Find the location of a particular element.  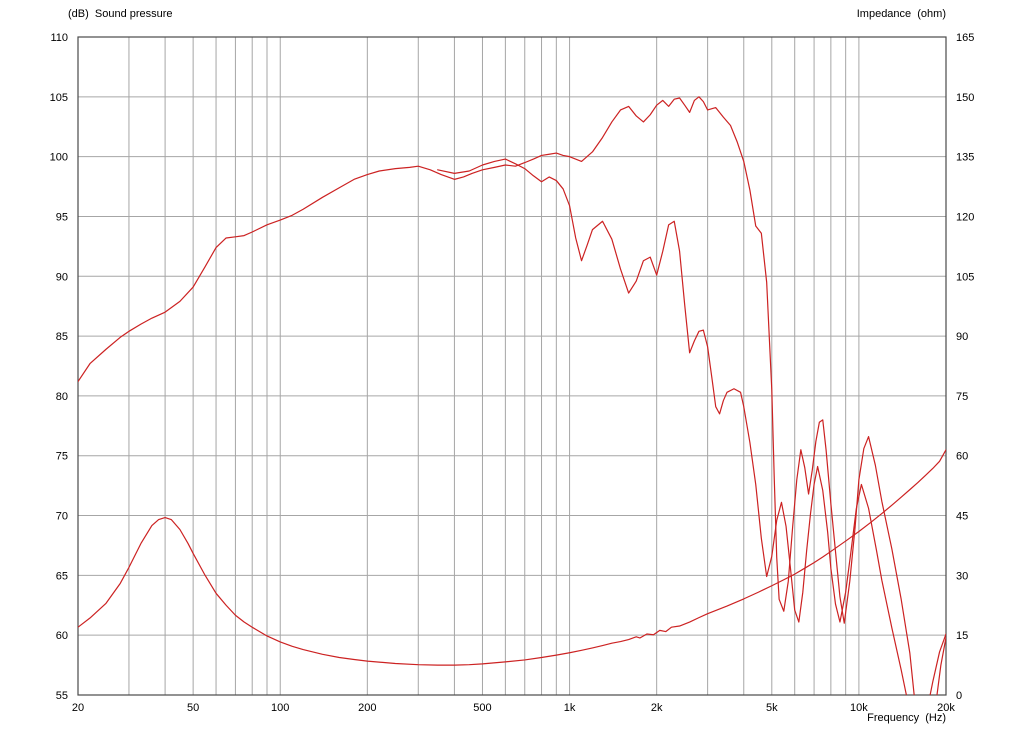

x-tick-label: 10k is located at coordinates (859, 708).